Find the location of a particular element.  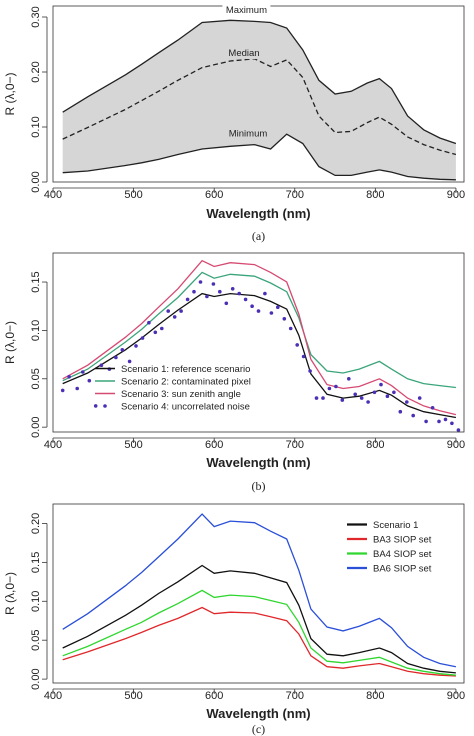

legend-label: Scenario 4: uncorrelated noise is located at coordinates (185, 407).